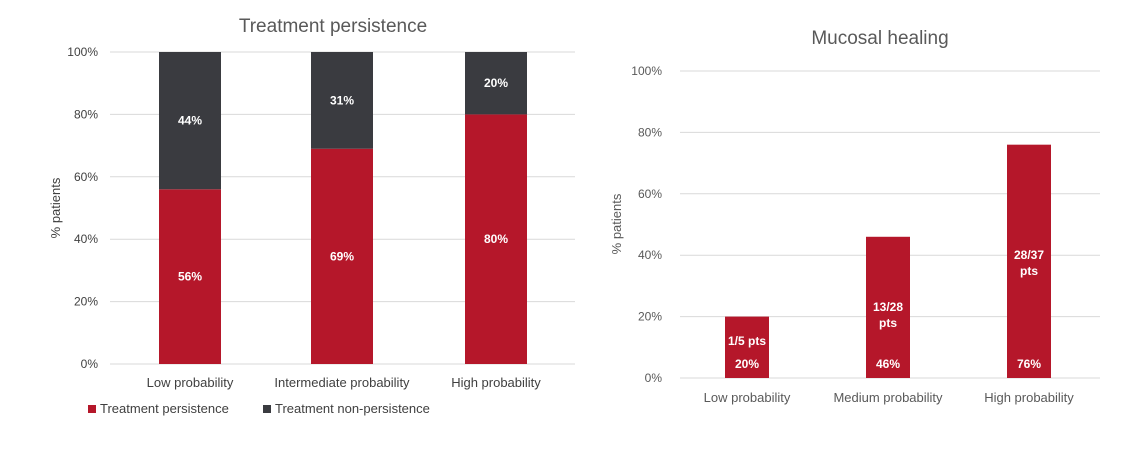 The width and height of the screenshot is (1130, 467). I want to click on chart1-legend-label: Treatment persistence, so click(164, 408).